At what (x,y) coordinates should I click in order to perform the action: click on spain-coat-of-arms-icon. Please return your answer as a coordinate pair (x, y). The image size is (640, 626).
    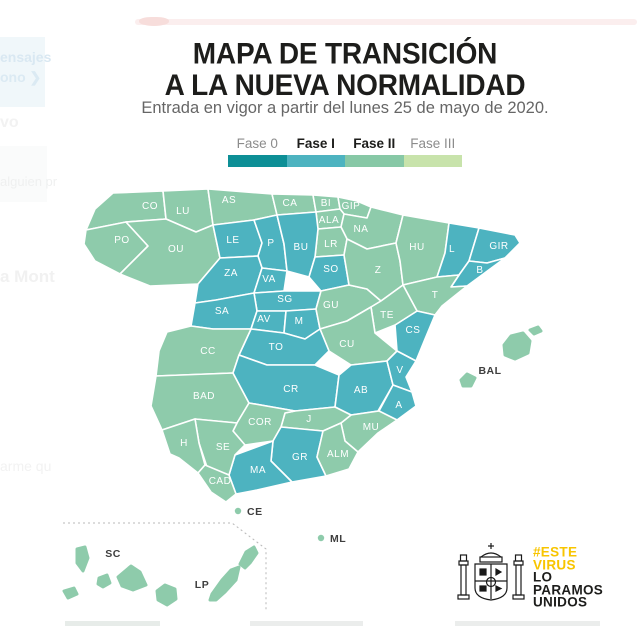
    Looking at the image, I should click on (491, 572).